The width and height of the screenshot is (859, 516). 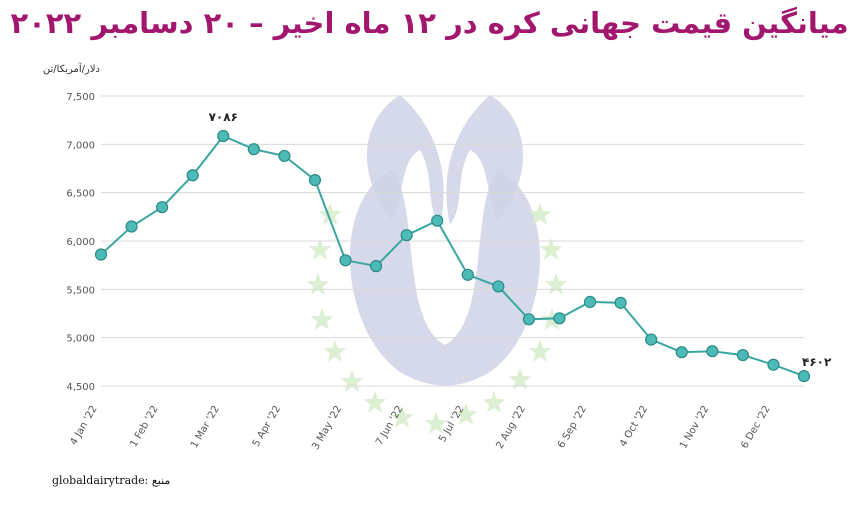 I want to click on source-note: globaldairytrade: منبع, so click(x=111, y=480).